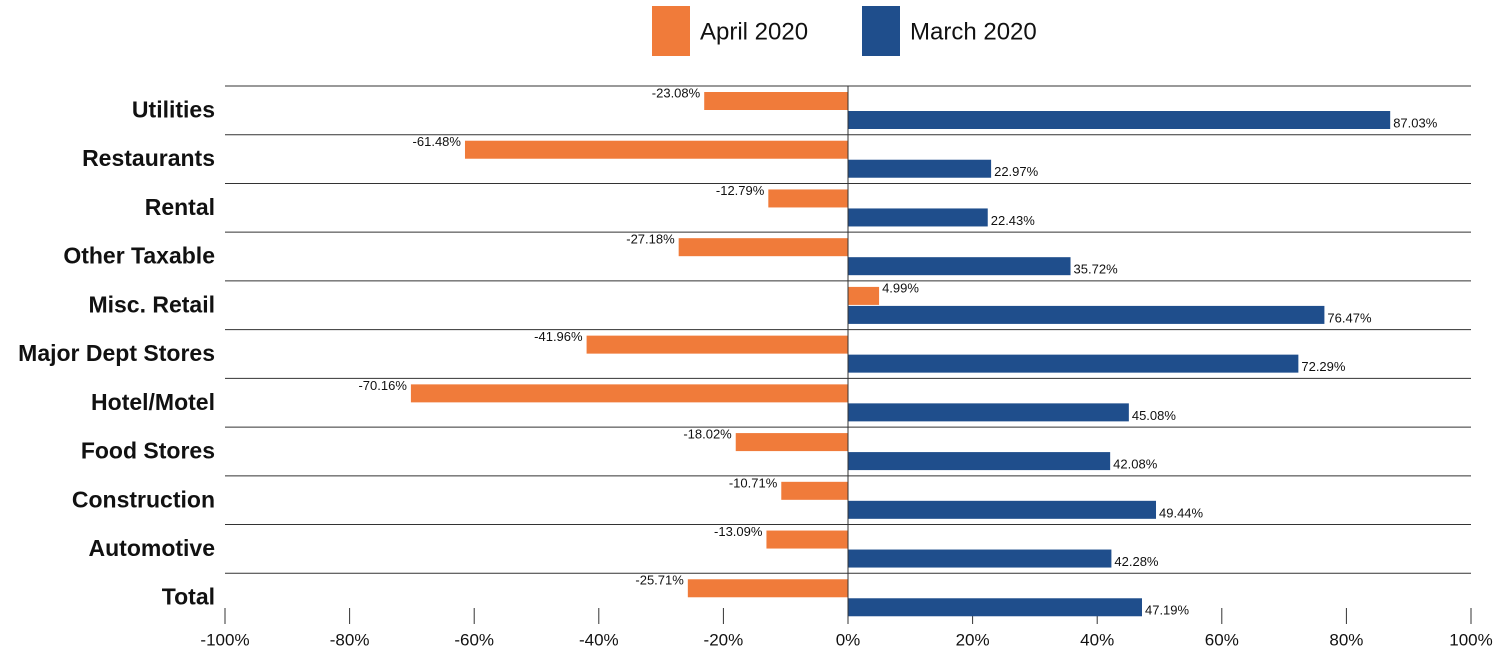 This screenshot has height=658, width=1510. What do you see at coordinates (1349, 317) in the screenshot?
I see `value-label: 76.47%` at bounding box center [1349, 317].